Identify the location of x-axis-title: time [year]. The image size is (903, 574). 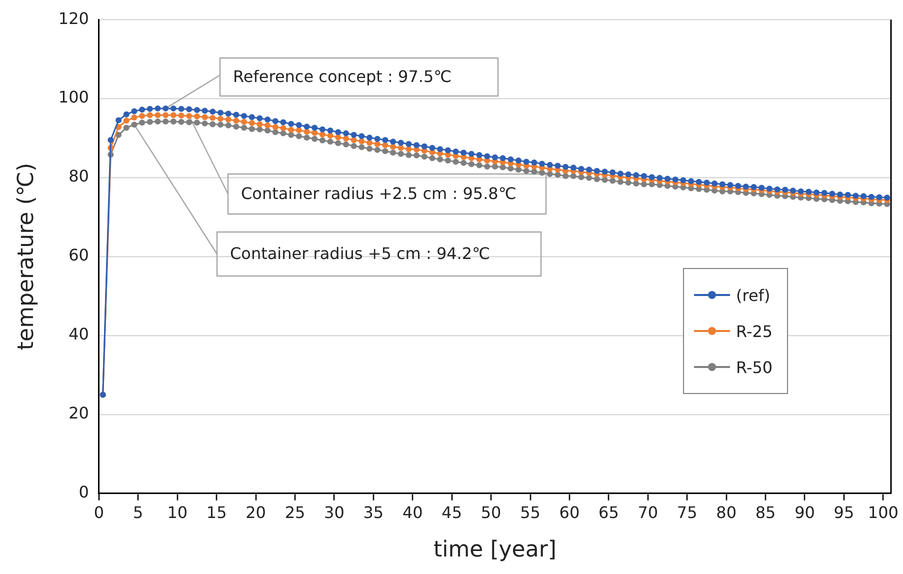
(494, 550).